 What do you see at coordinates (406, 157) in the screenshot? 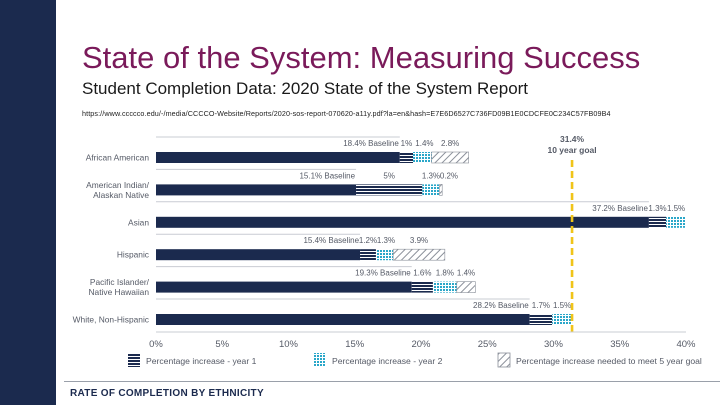
I see `bar-year1-african-american` at bounding box center [406, 157].